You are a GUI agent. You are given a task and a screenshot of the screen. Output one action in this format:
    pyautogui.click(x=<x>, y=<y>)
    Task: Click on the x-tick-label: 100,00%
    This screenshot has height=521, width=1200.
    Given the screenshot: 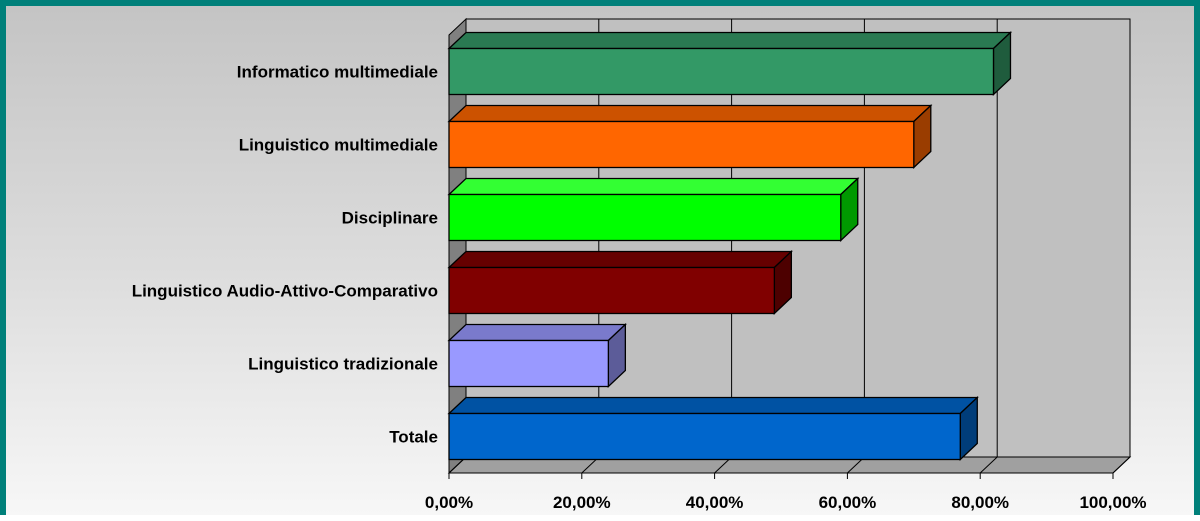 What is the action you would take?
    pyautogui.click(x=1112, y=502)
    